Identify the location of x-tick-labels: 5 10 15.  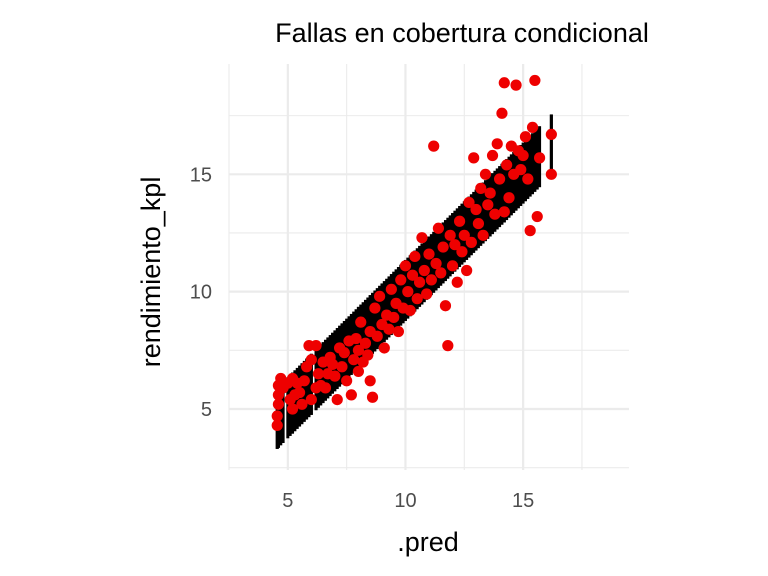
(408, 501).